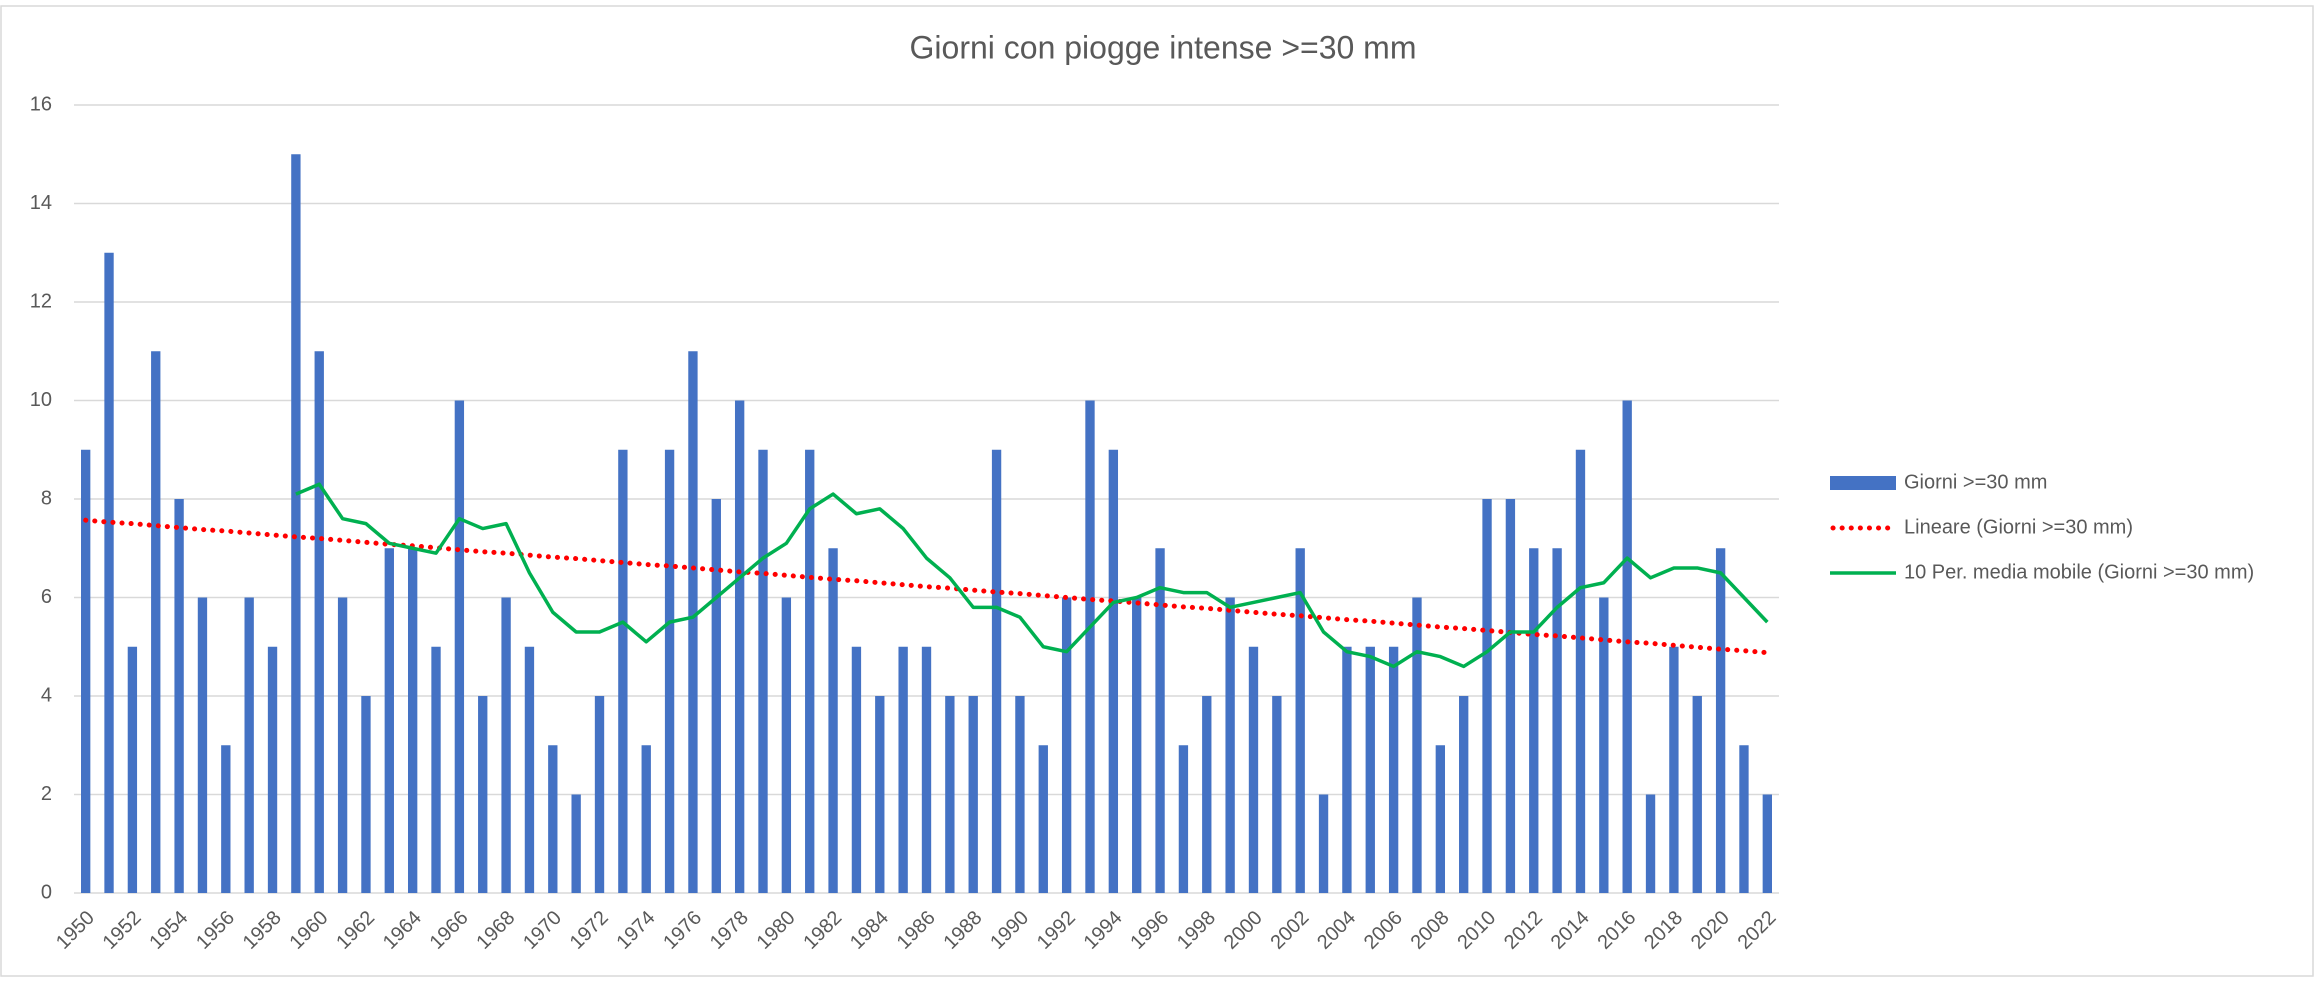  I want to click on legend-swatch, so click(1863, 483).